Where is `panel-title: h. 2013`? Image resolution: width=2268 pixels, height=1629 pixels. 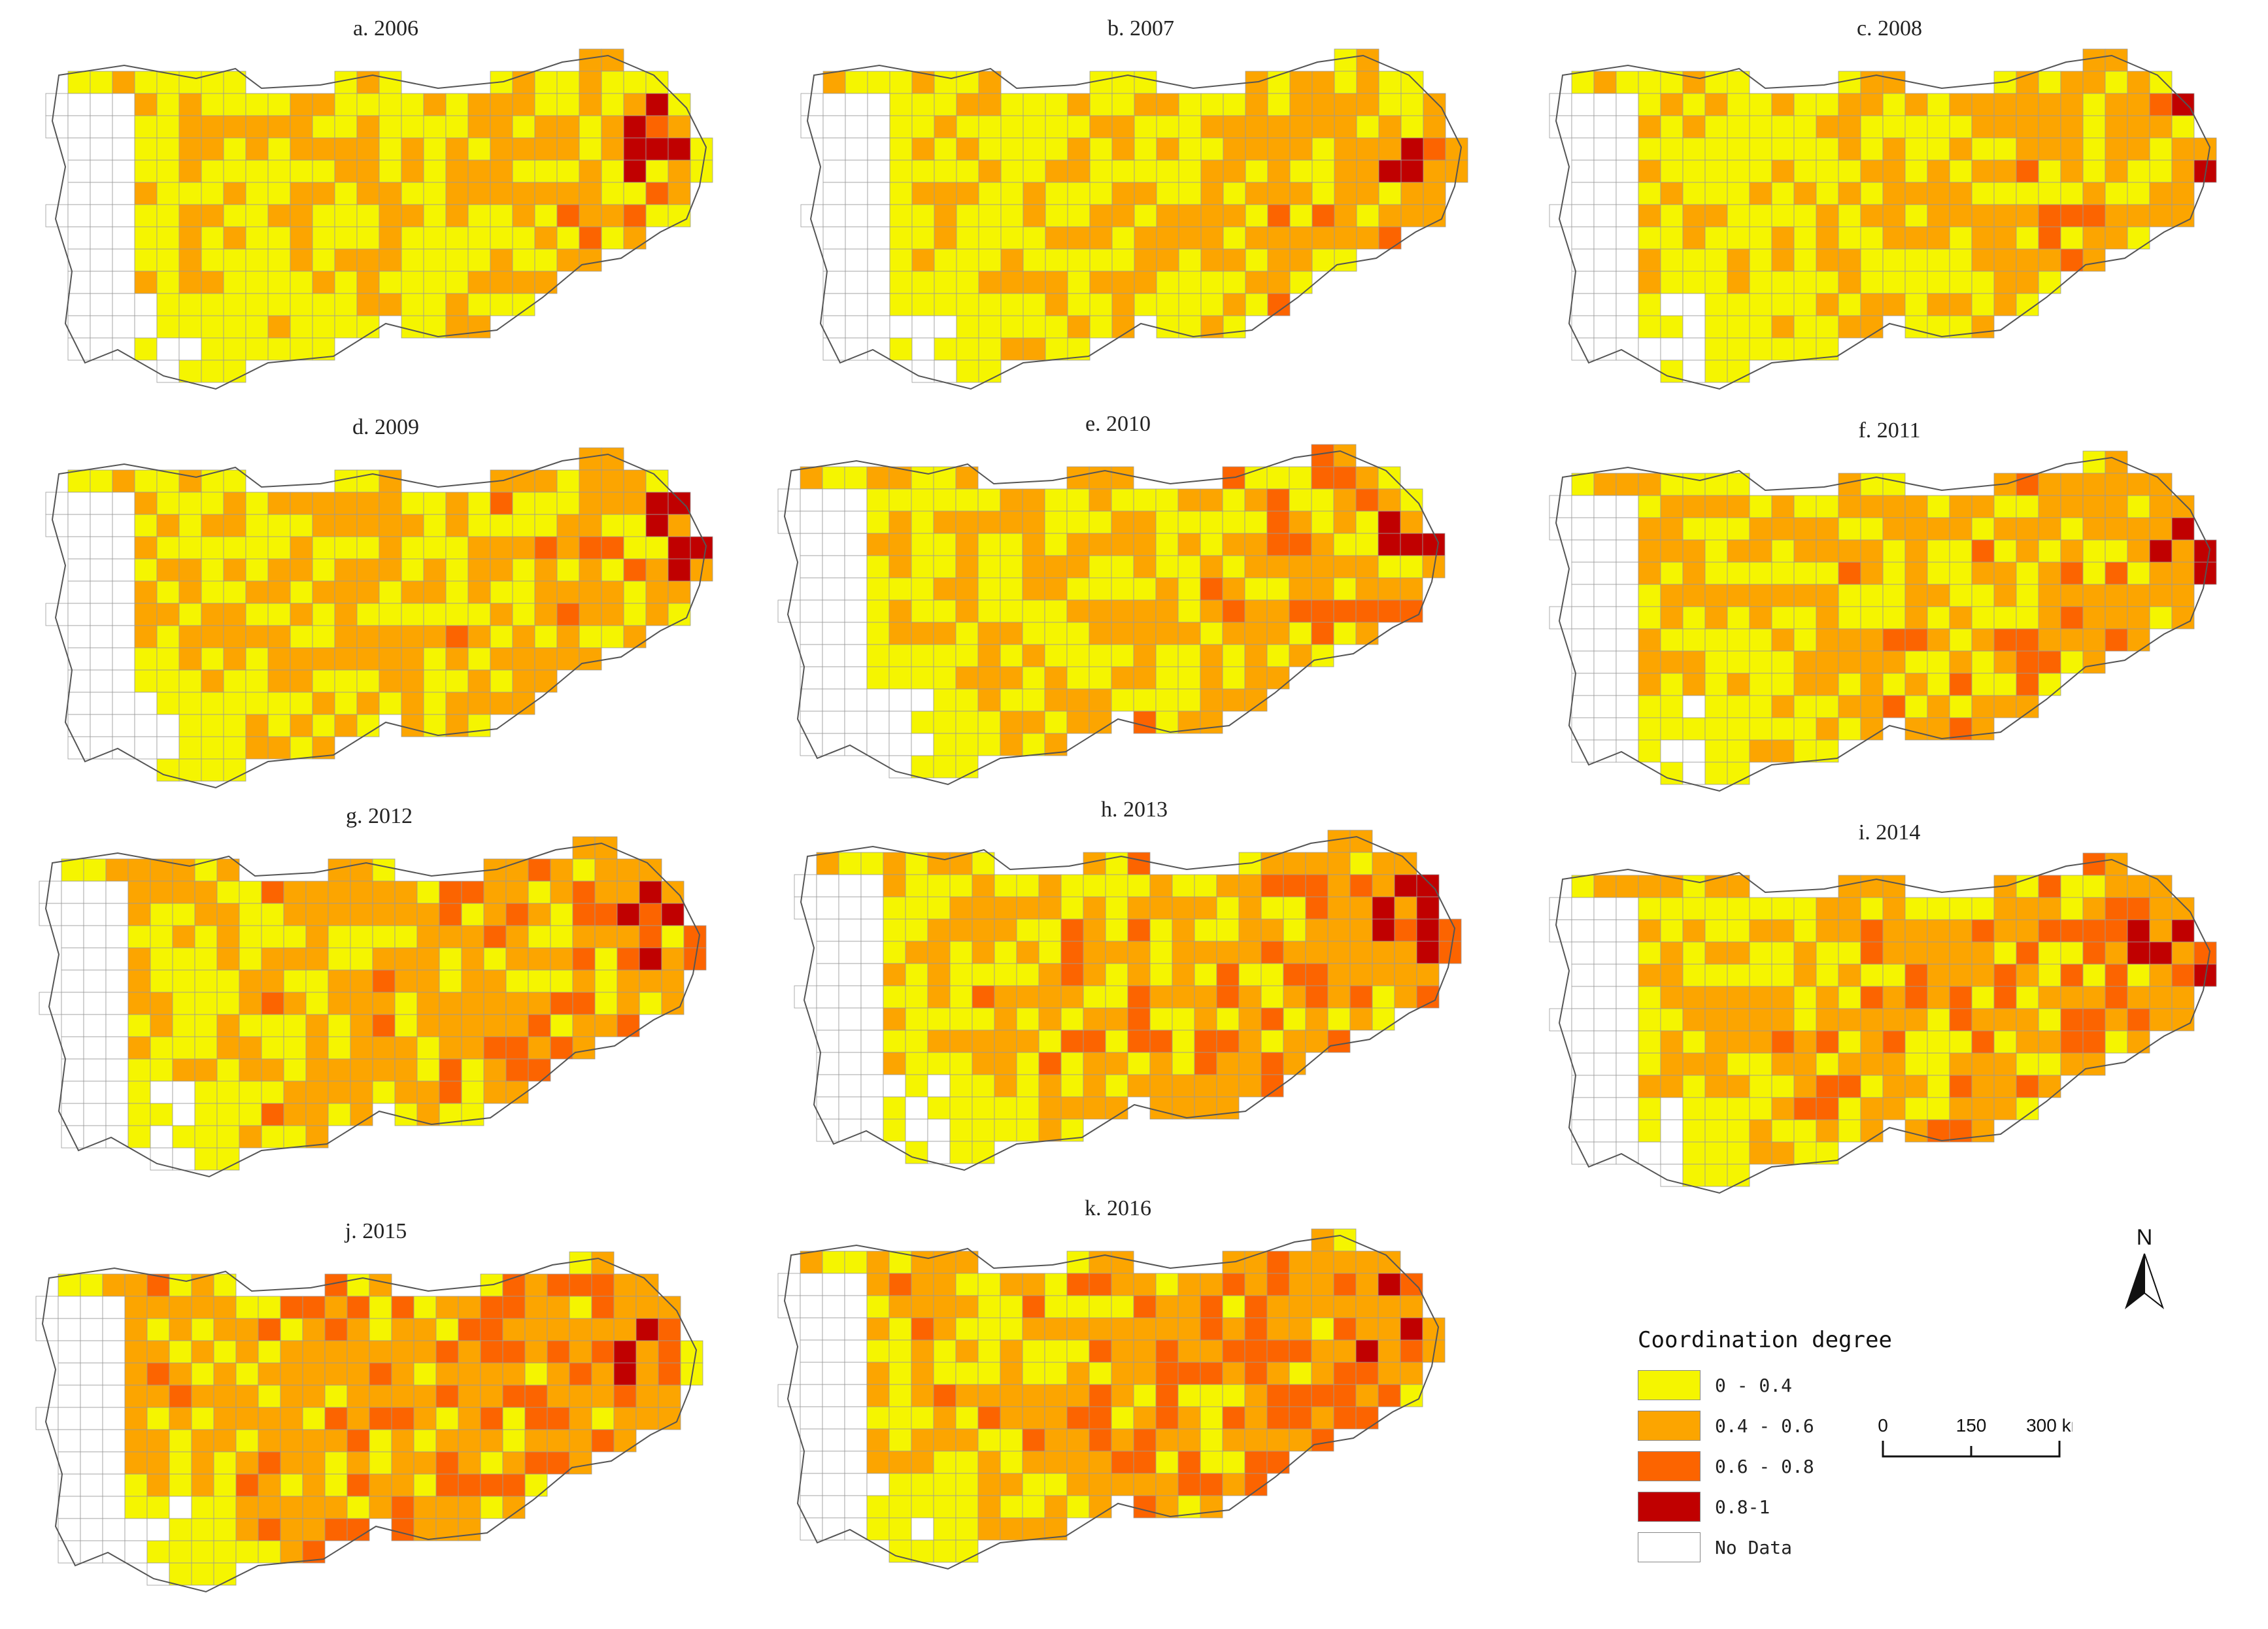 panel-title: h. 2013 is located at coordinates (1135, 810).